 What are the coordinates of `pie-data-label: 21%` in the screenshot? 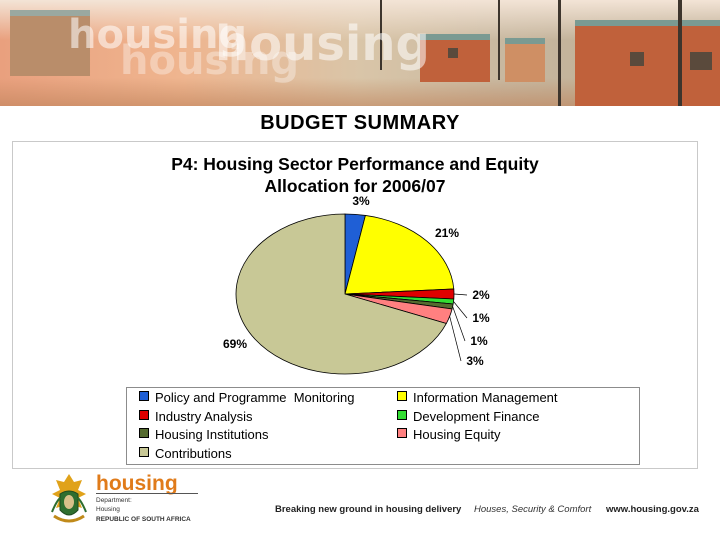 It's located at (447, 233).